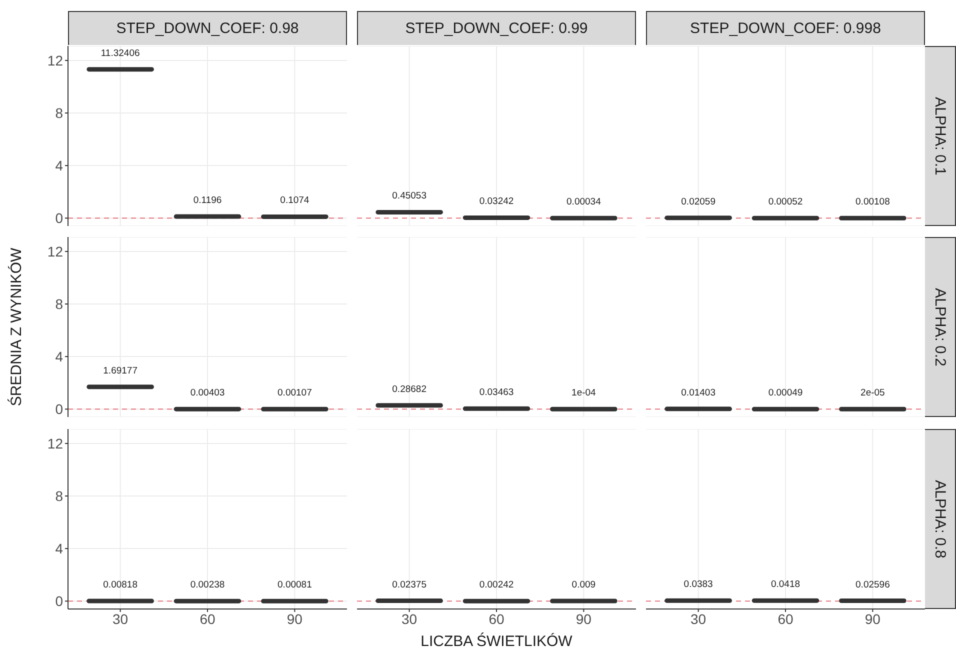 This screenshot has width=956, height=658. Describe the element at coordinates (698, 392) in the screenshot. I see `text: 0.01403` at that location.